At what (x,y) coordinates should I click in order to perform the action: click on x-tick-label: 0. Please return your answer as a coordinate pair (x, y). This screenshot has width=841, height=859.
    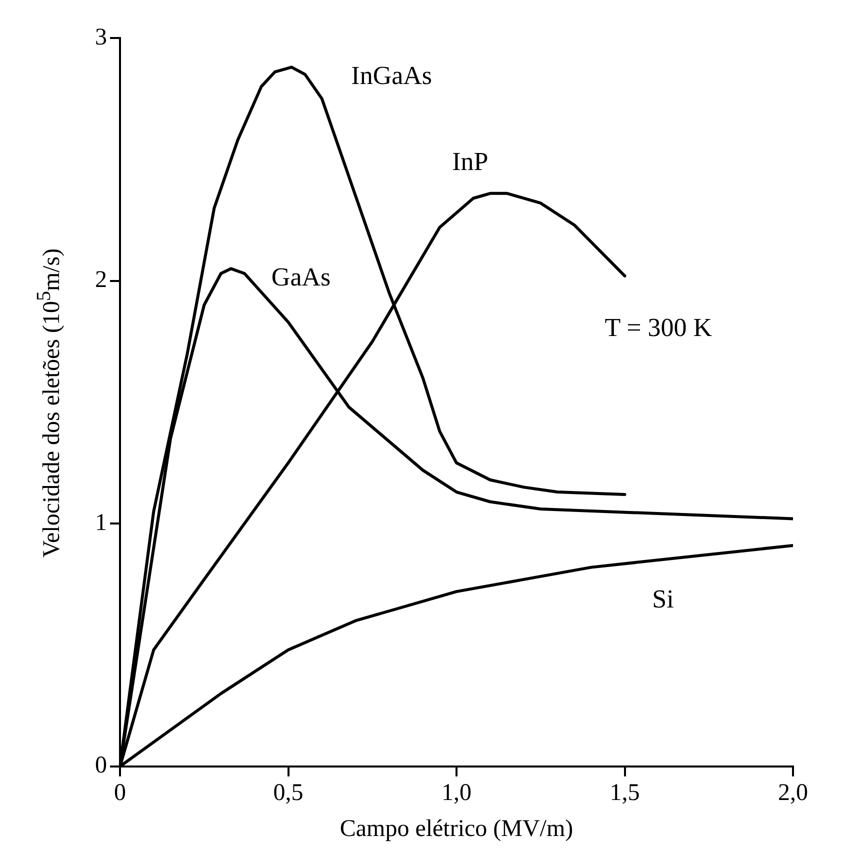
    Looking at the image, I should click on (120, 793).